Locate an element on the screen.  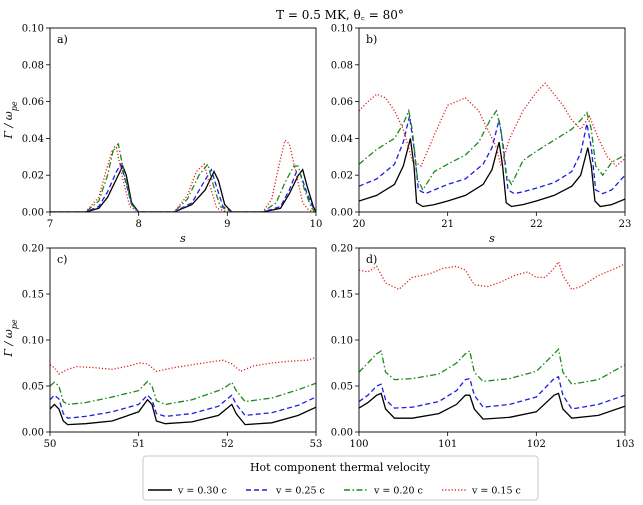
x-tick-label: 23 is located at coordinates (625, 224).